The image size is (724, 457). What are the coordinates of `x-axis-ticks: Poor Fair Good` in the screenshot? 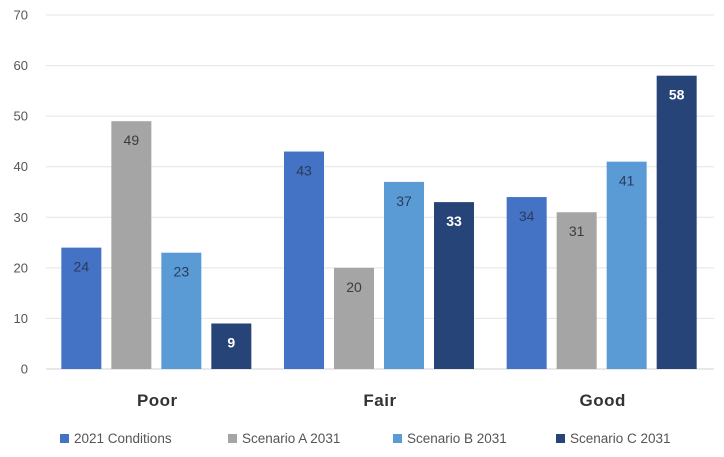 It's located at (381, 400).